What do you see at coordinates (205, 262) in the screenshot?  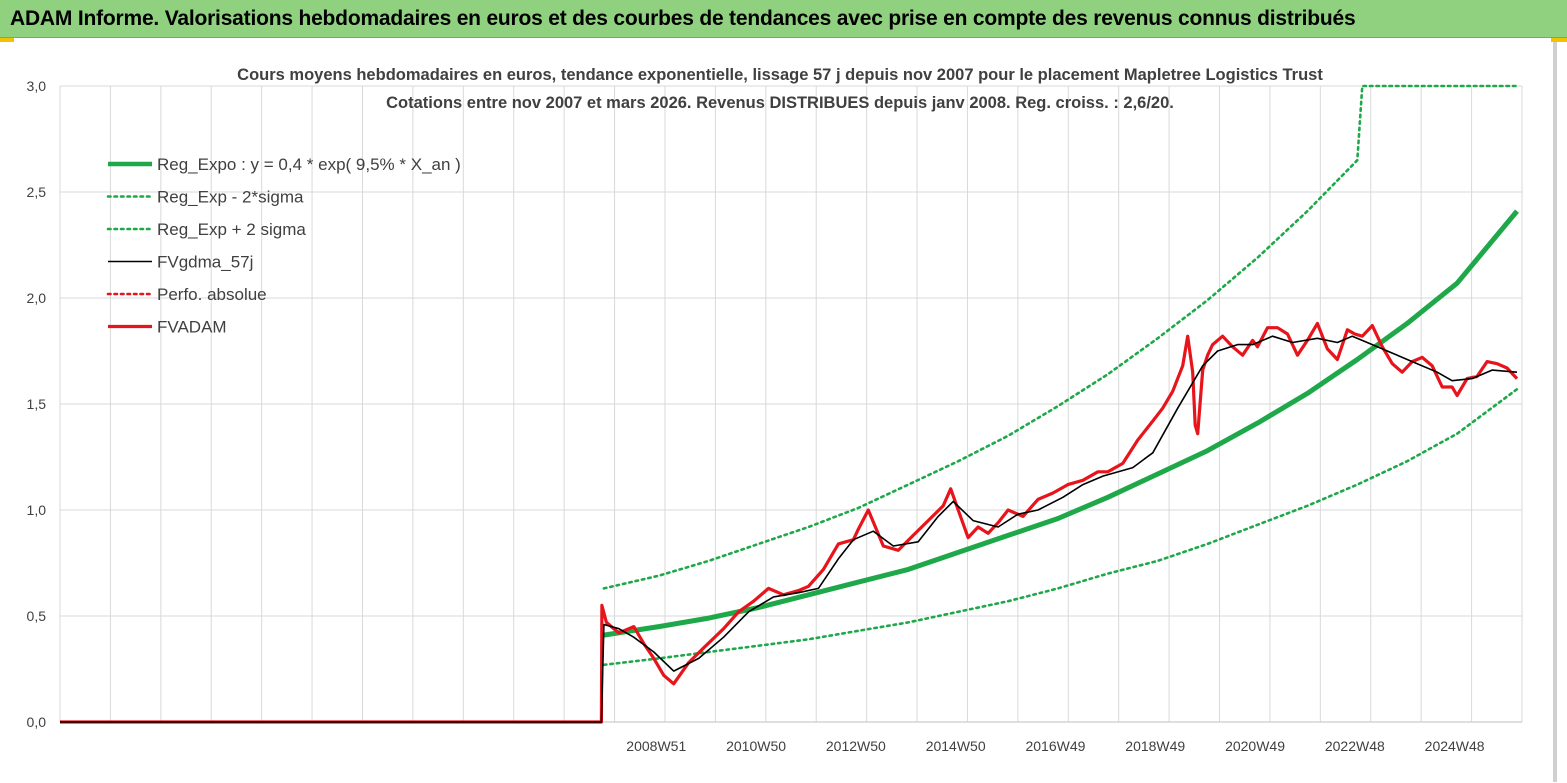 I see `legend-label: FVgdma_57j` at bounding box center [205, 262].